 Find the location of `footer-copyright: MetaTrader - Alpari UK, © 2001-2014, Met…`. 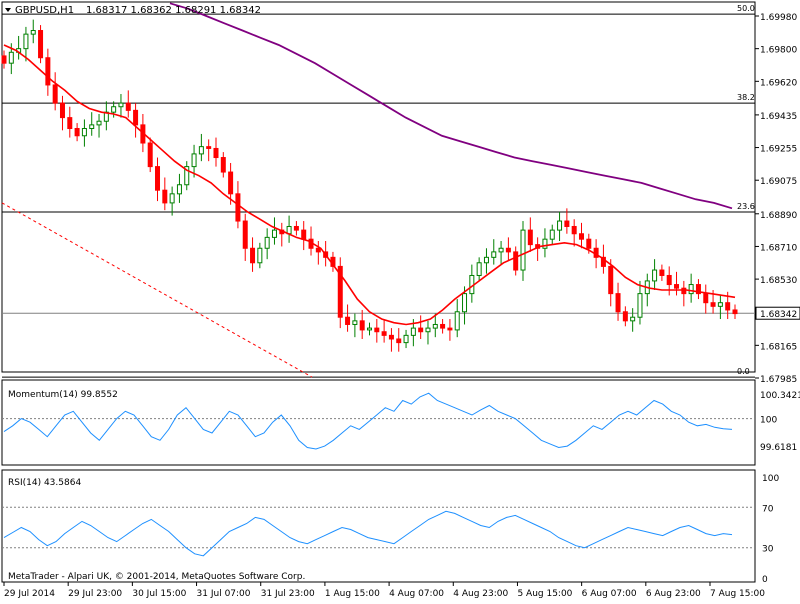

footer-copyright: MetaTrader - Alpari UK, © 2001-2014, Met… is located at coordinates (156, 577).